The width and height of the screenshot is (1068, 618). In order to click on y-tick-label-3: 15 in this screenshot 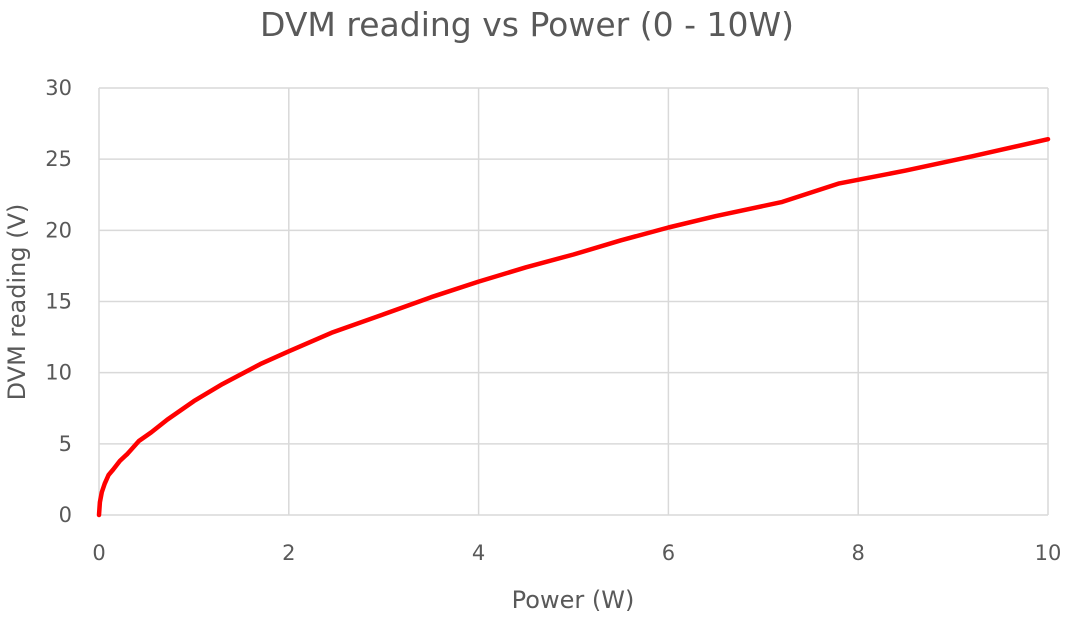, I will do `click(58, 302)`.